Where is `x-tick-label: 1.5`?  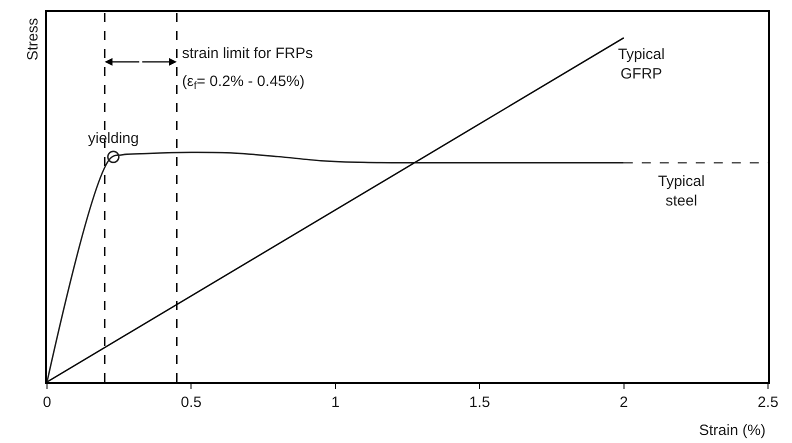
x-tick-label: 1.5 is located at coordinates (479, 402).